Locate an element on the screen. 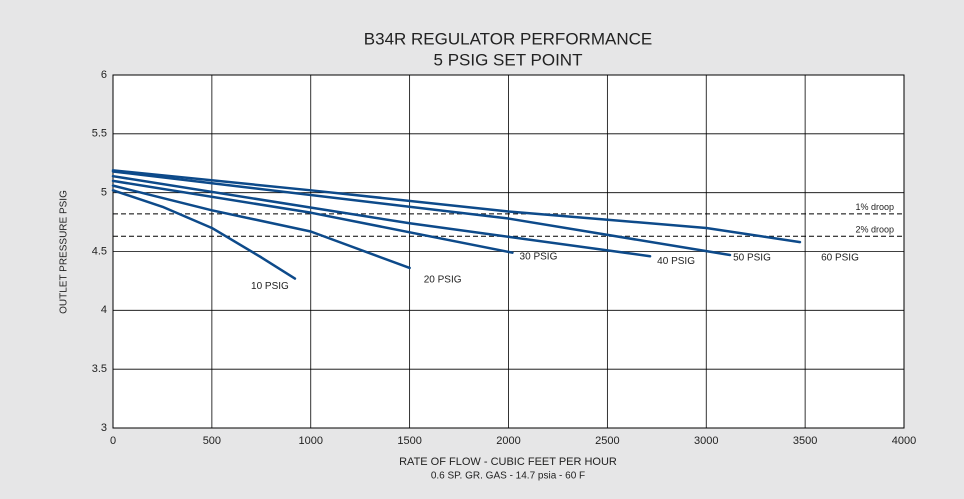  reference-label: 1% droop is located at coordinates (874, 207).